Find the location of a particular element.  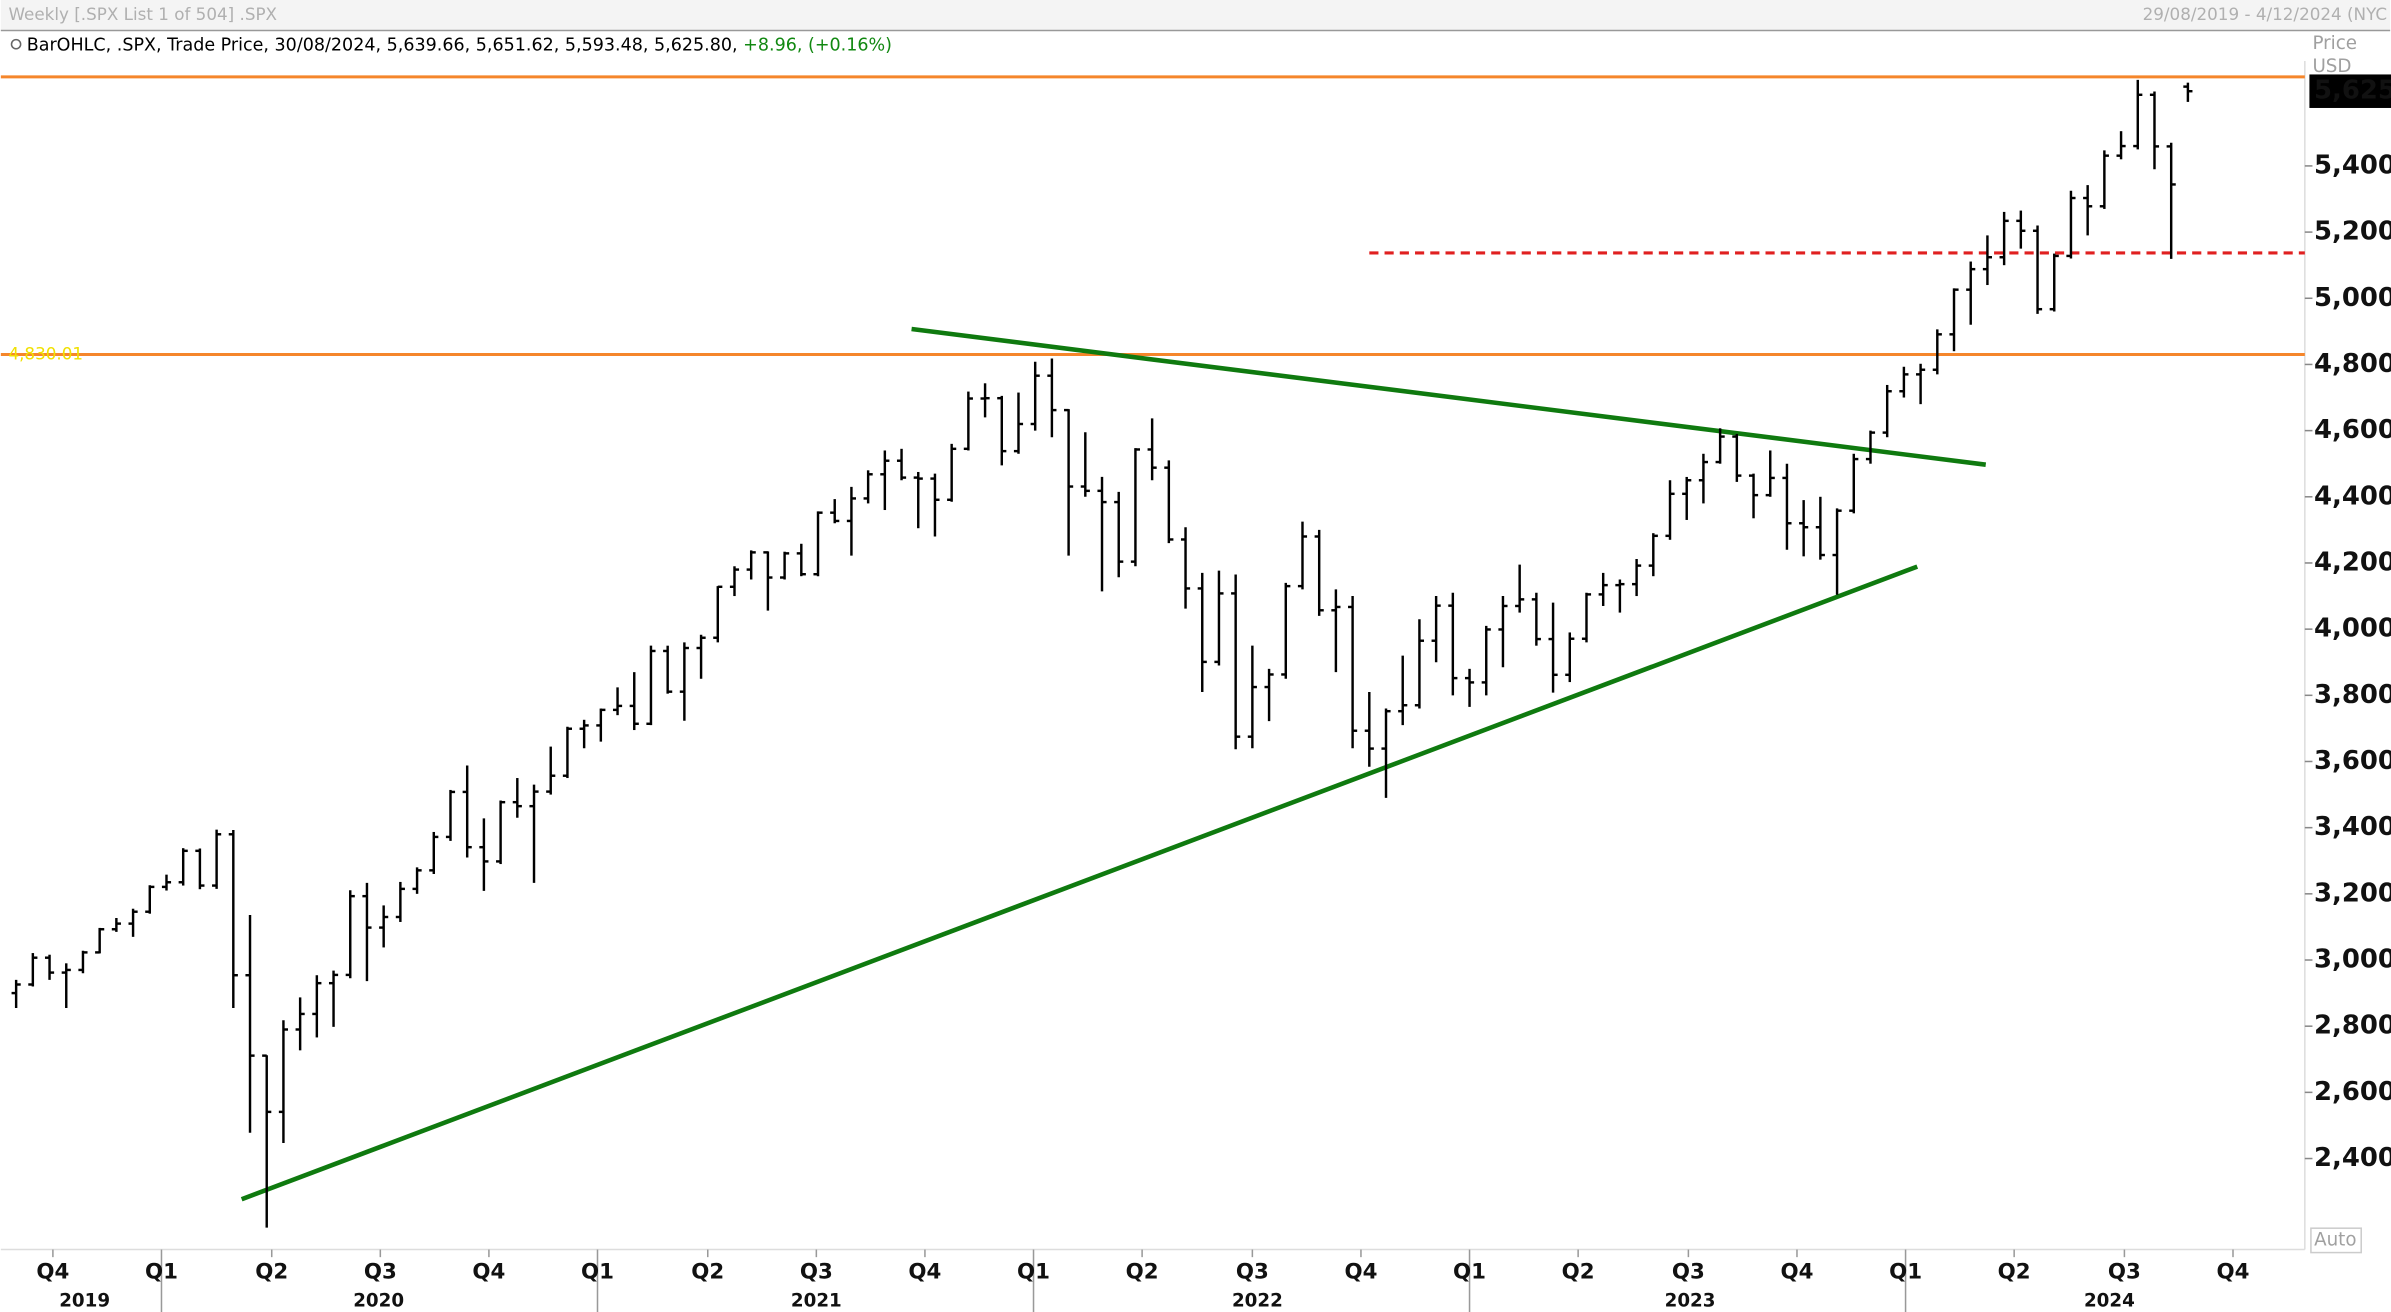

info-icon is located at coordinates (16, 44).